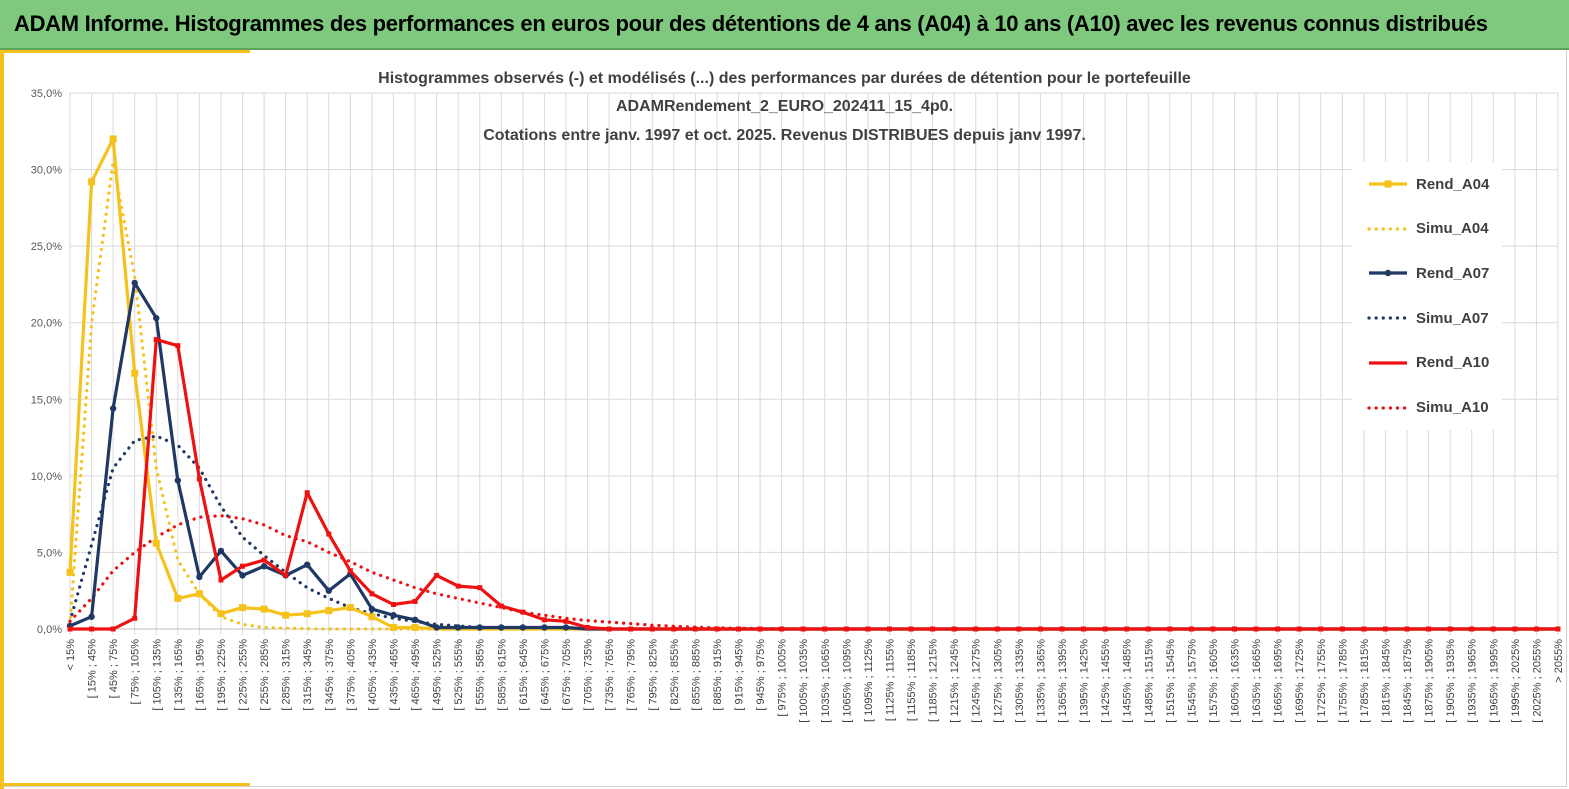  Describe the element at coordinates (890, 680) in the screenshot. I see `x-tick-label: [ 1125% ; 1155%` at that location.